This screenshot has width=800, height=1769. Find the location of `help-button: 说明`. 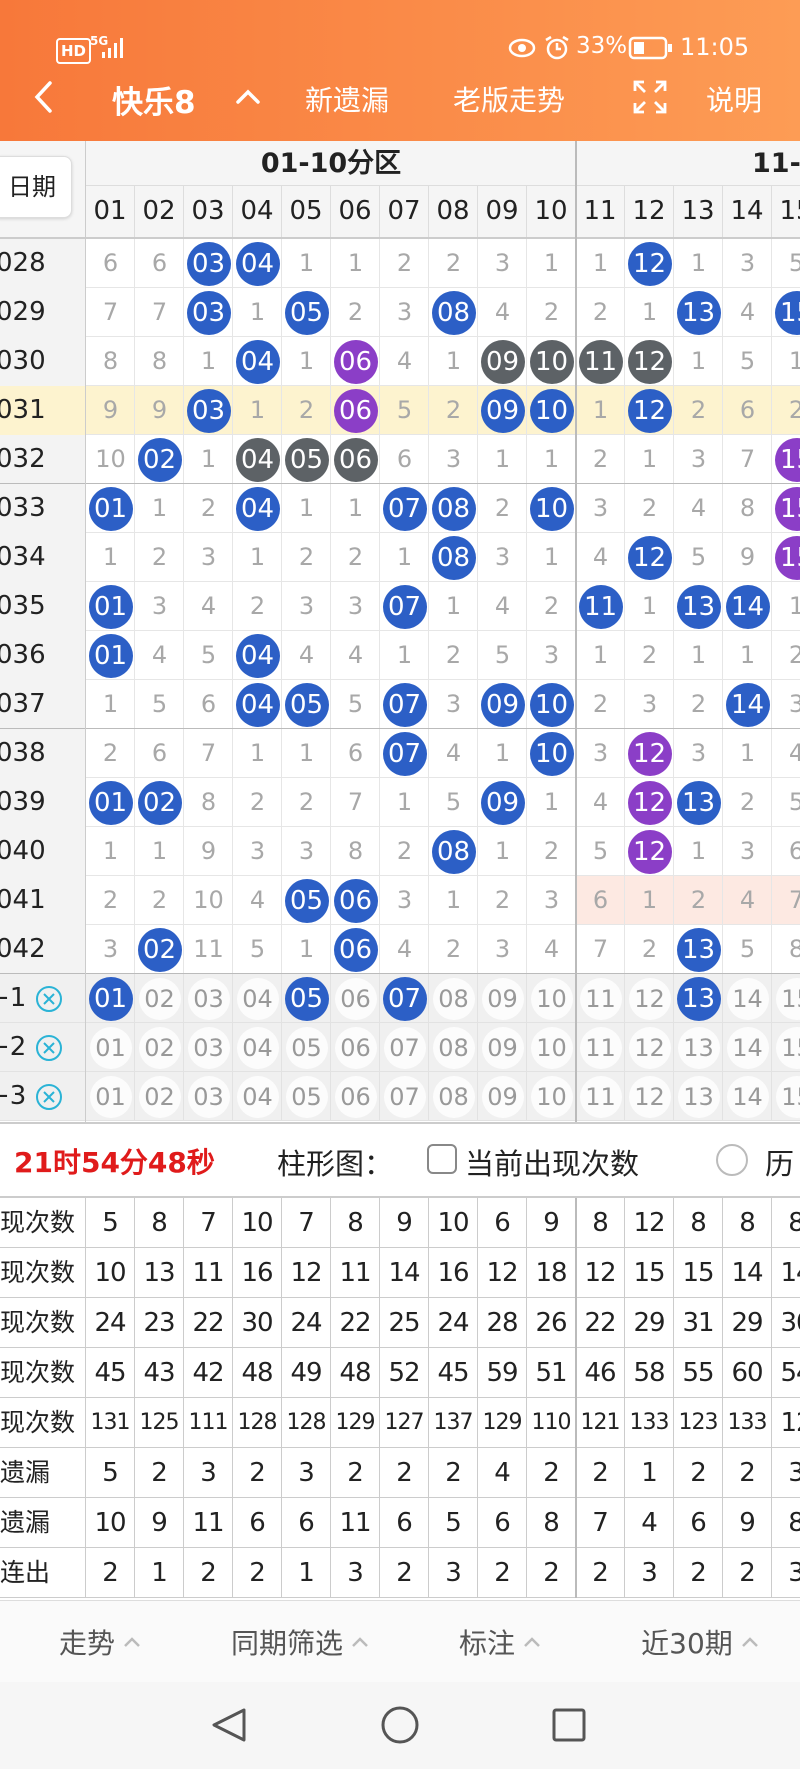

help-button: 说明 is located at coordinates (734, 100).